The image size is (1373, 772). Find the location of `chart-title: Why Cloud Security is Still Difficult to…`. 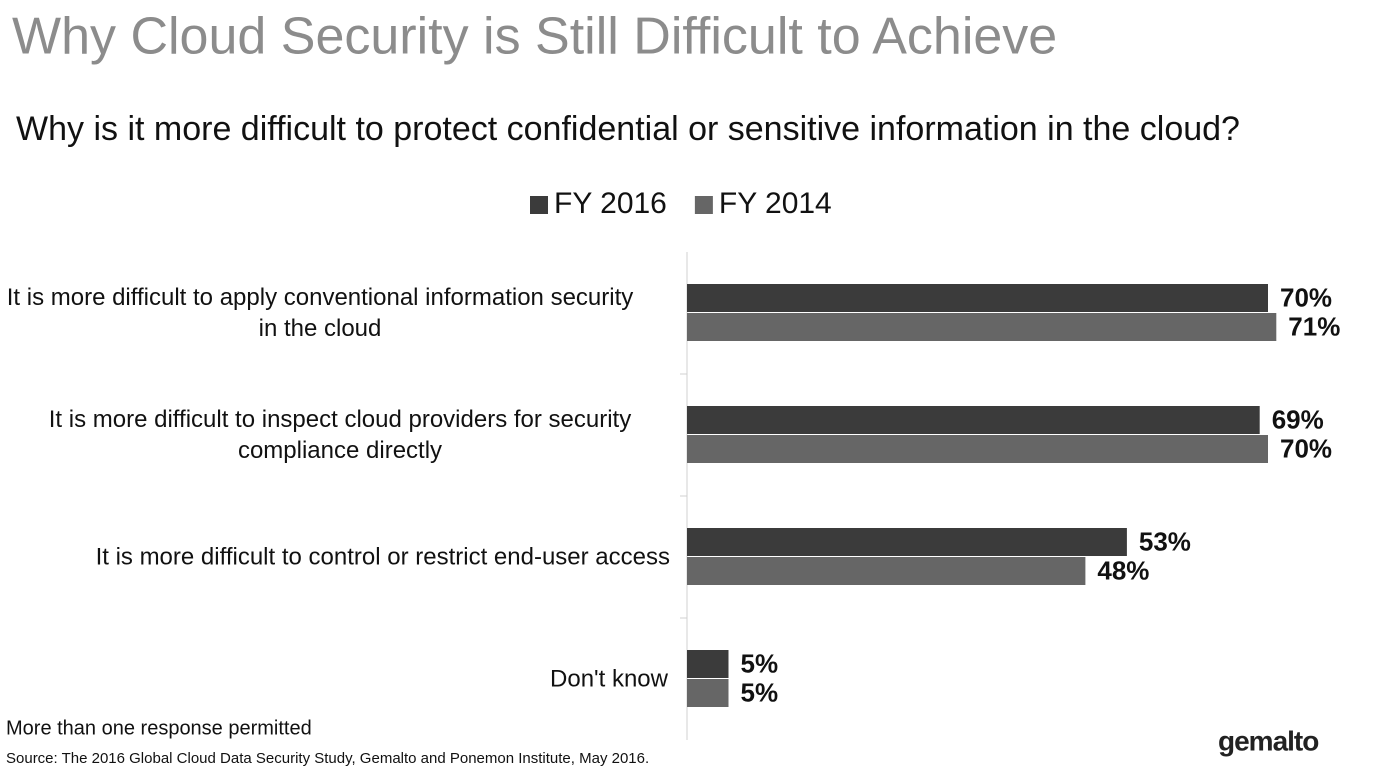

chart-title: Why Cloud Security is Still Difficult to… is located at coordinates (534, 37).